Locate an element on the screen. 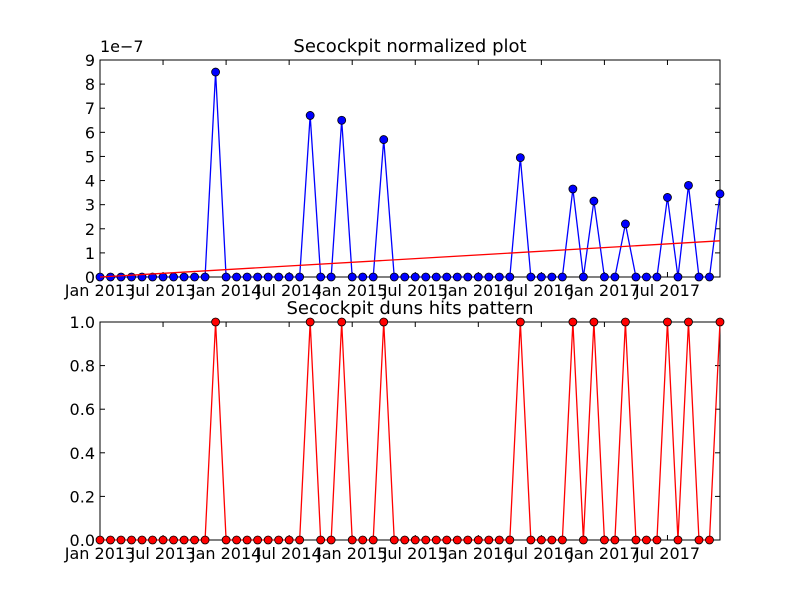 This screenshot has height=600, width=800. y-tick-label: 9 is located at coordinates (90, 60).